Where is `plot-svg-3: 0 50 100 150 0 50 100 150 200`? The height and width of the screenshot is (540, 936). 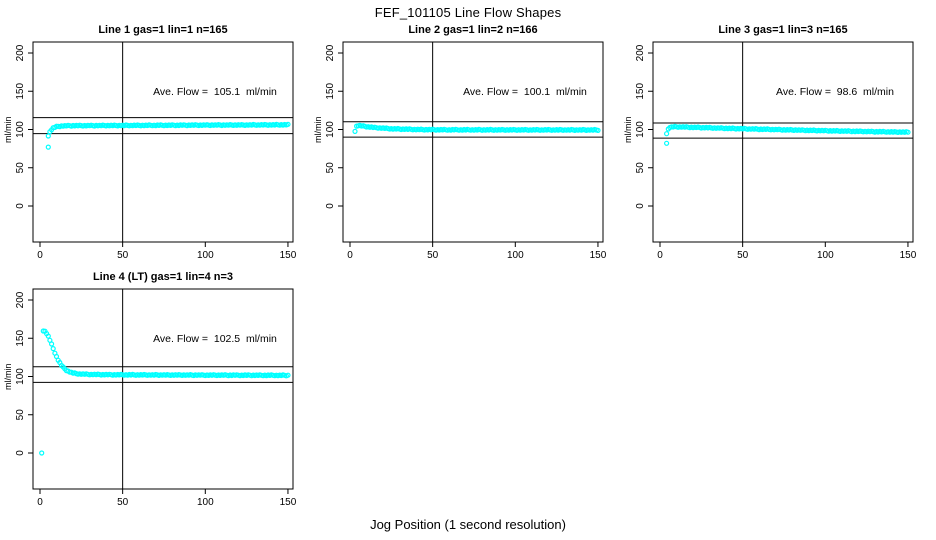
plot-svg-3: 0 50 100 150 0 50 100 150 200 is located at coordinates (776, 151).